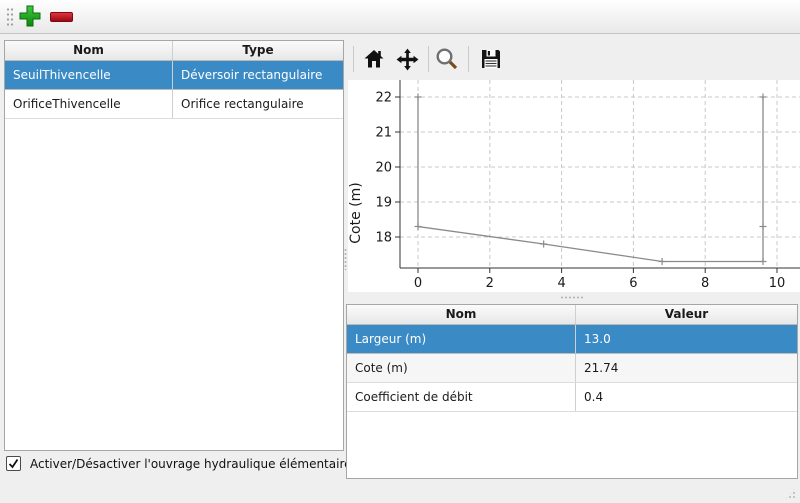 This screenshot has height=503, width=800. Describe the element at coordinates (572, 297) in the screenshot. I see `horizontal-splitter-handle` at that location.